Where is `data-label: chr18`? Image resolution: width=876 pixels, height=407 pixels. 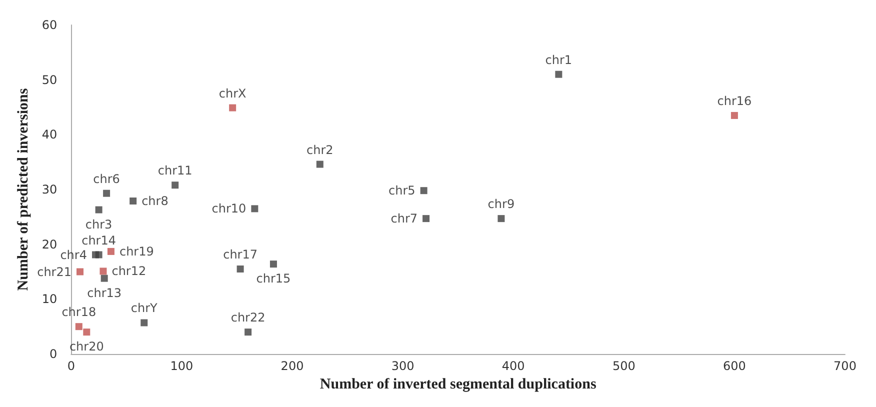 data-label: chr18 is located at coordinates (79, 312).